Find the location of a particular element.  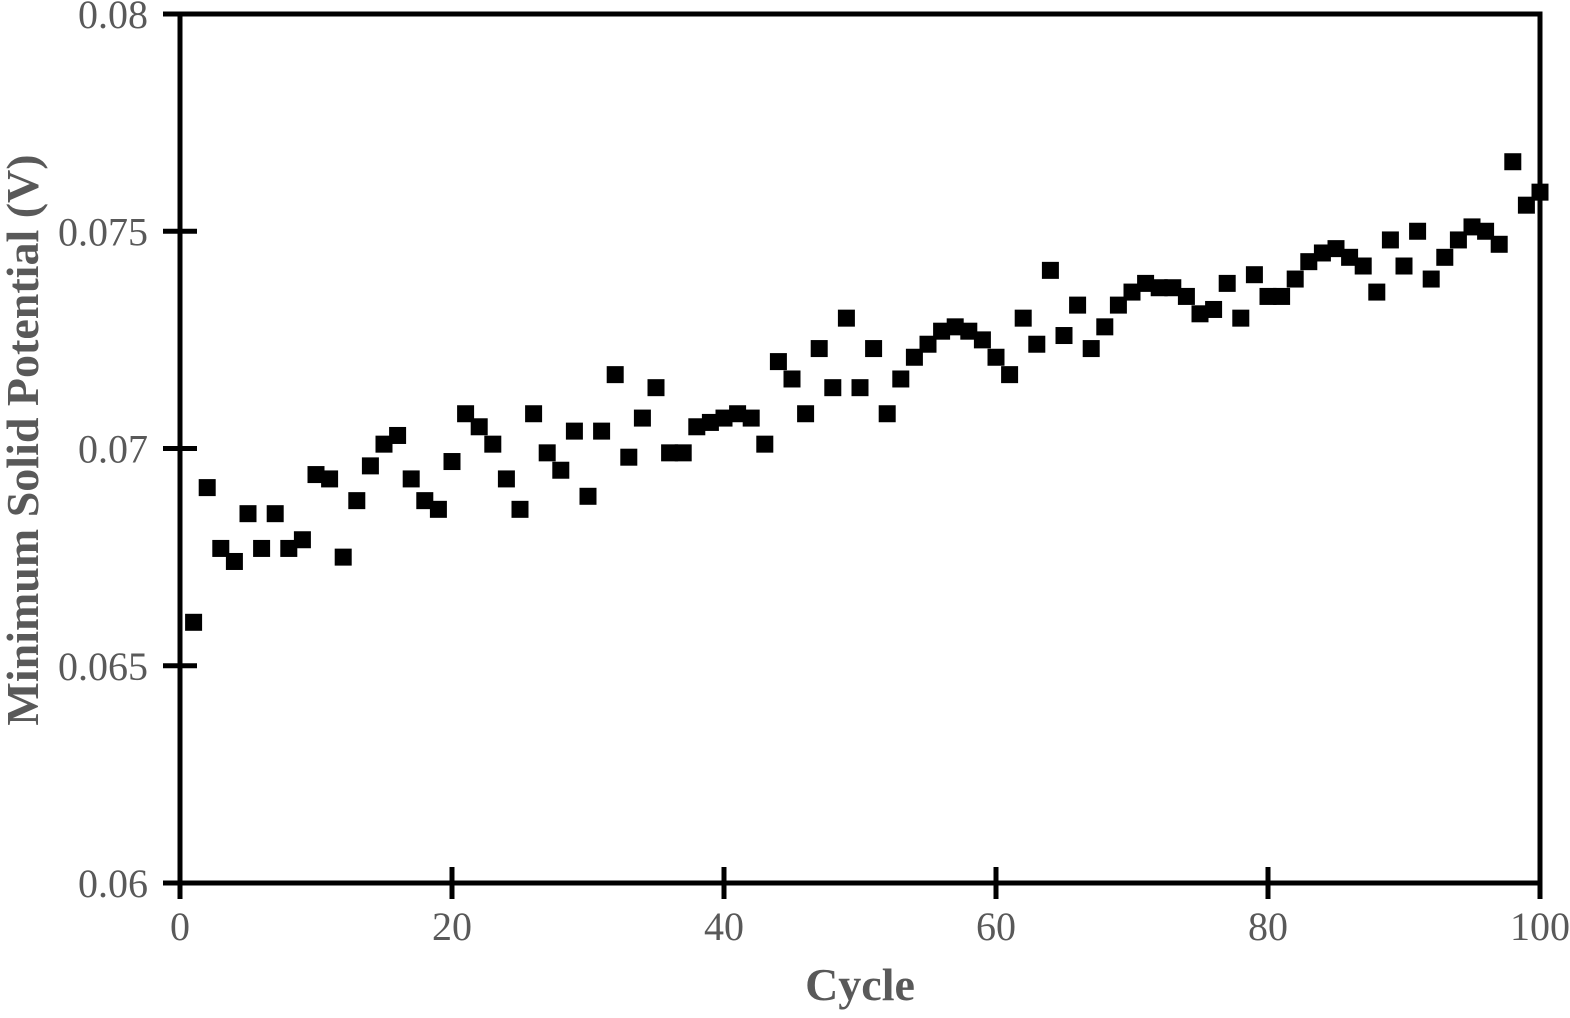

x-tick-label: 20 is located at coordinates (452, 926).